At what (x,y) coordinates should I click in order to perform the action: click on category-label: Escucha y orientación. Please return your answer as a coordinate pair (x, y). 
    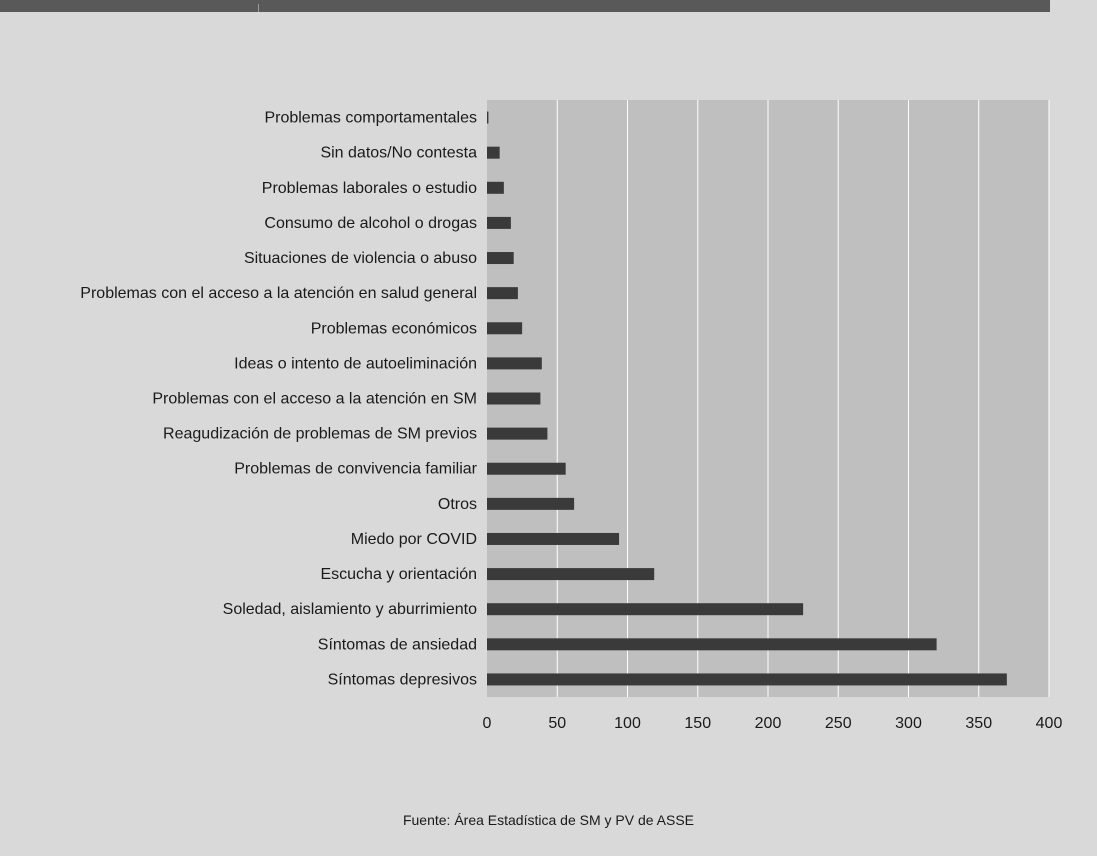
    Looking at the image, I should click on (398, 574).